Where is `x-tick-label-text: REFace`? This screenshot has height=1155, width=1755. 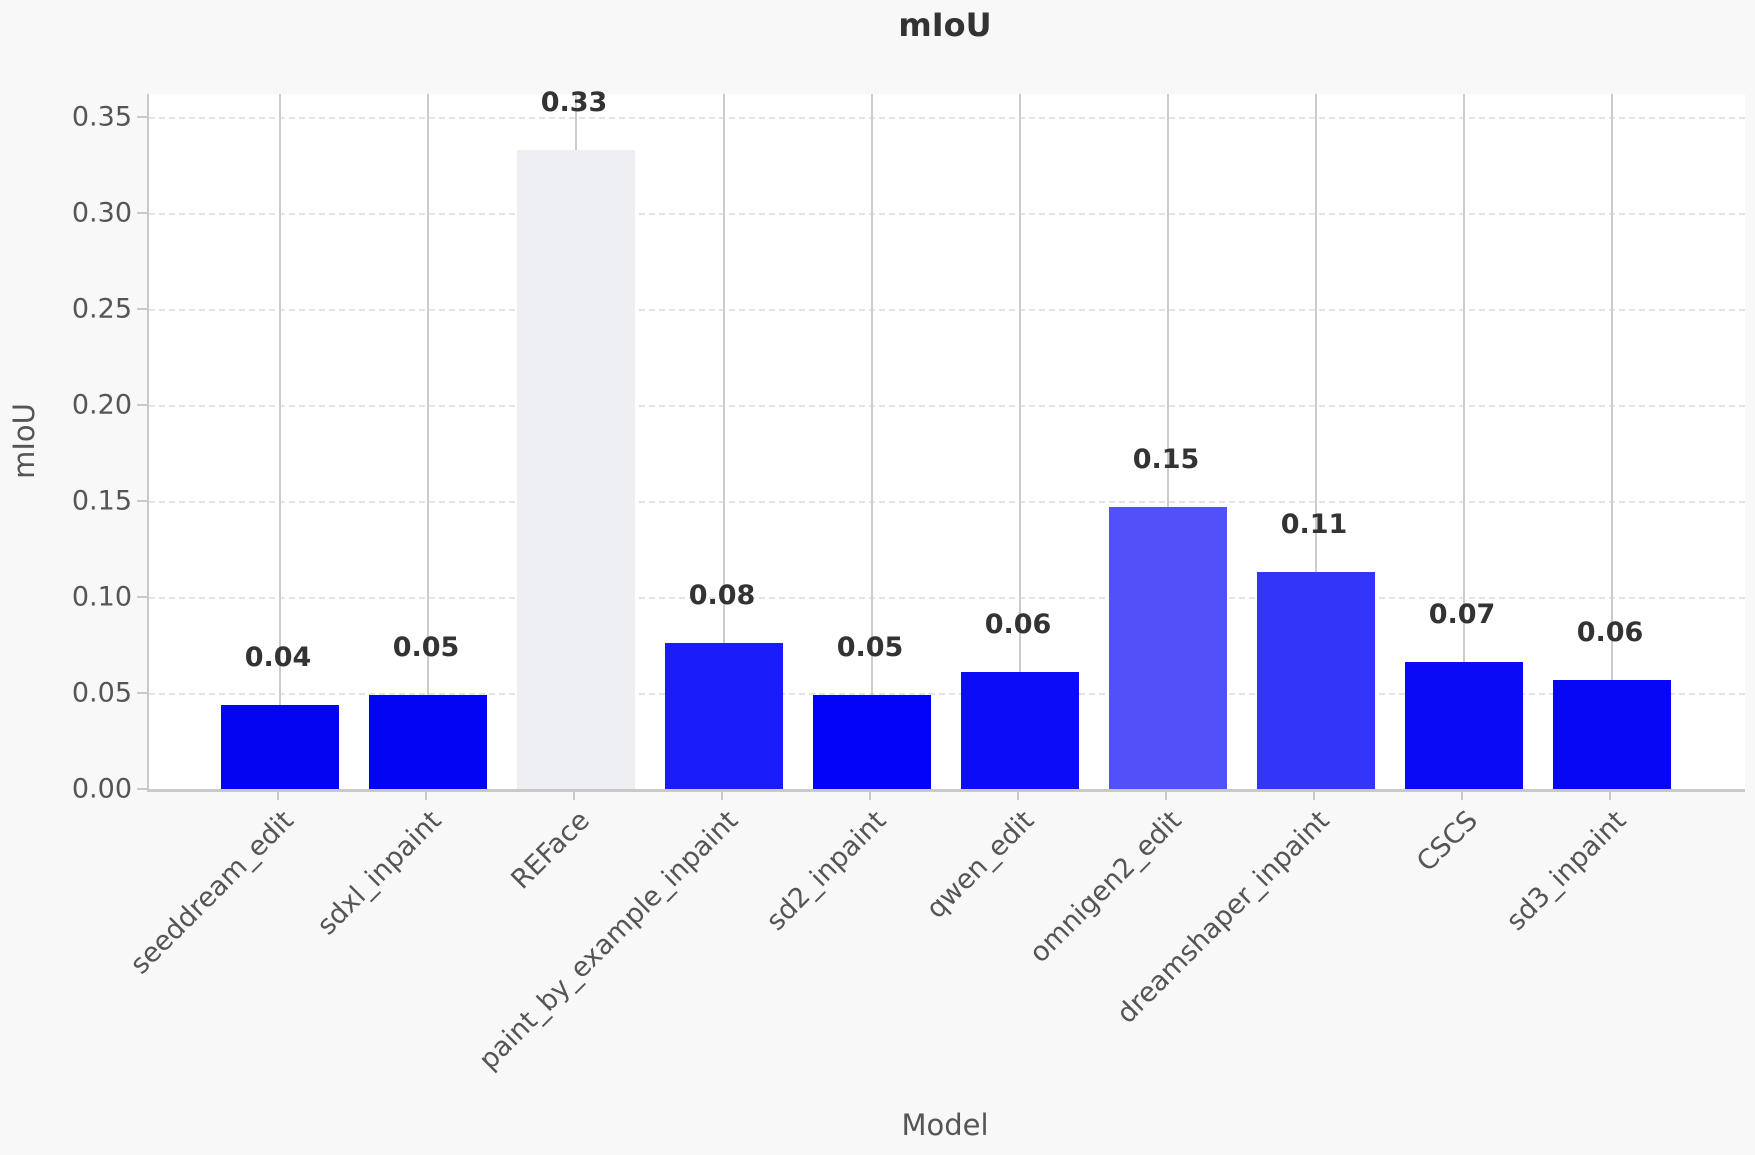 x-tick-label-text: REFace is located at coordinates (550, 850).